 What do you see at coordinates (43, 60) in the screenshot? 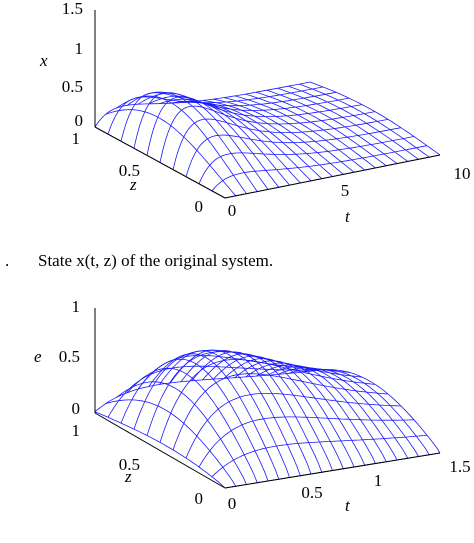
I see `axis-label: x` at bounding box center [43, 60].